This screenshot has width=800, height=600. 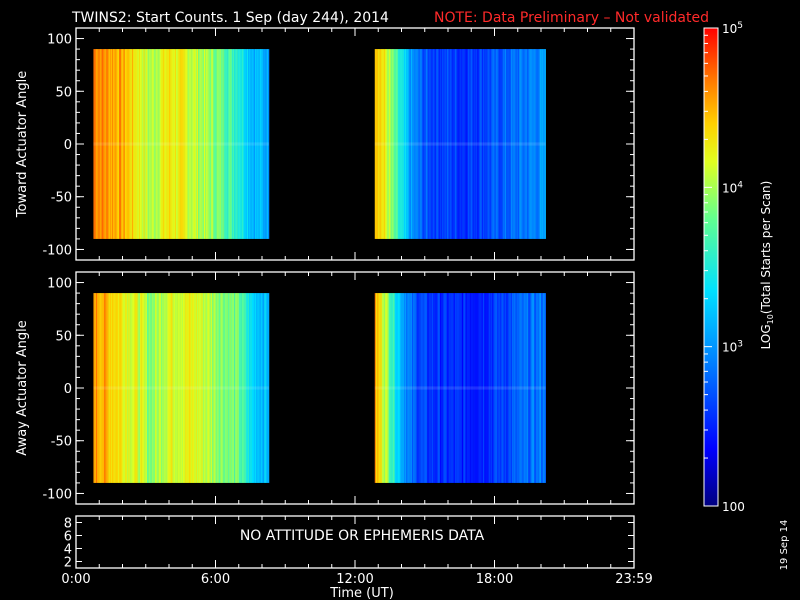 What do you see at coordinates (732, 187) in the screenshot?
I see `colorbar-tick-label: 104` at bounding box center [732, 187].